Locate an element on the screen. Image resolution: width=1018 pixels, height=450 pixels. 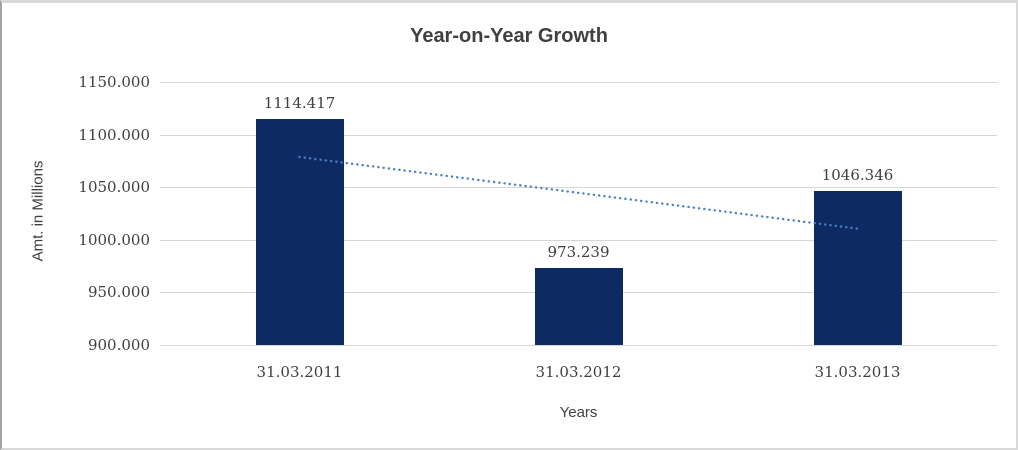
x-tick-label: 31.03.2012 is located at coordinates (578, 372).